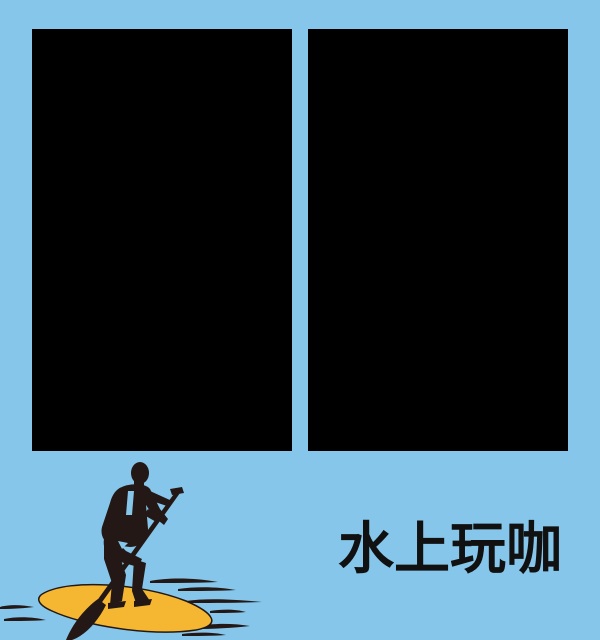 This screenshot has height=640, width=600. I want to click on water-lines-icon, so click(131, 607).